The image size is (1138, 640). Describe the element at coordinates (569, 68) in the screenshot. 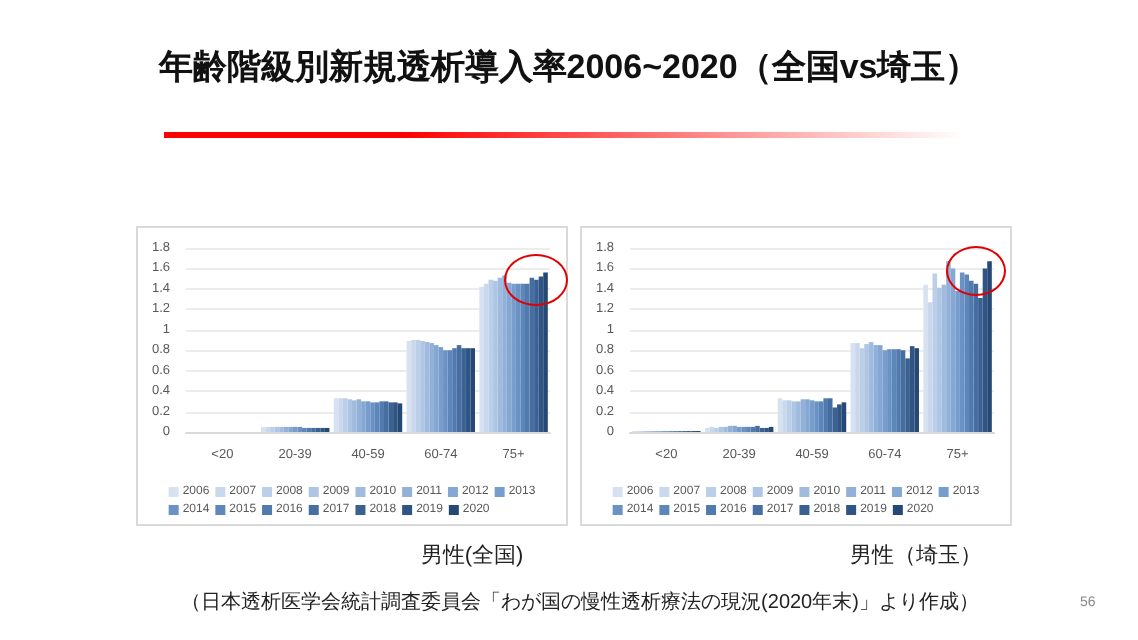

I see `chart-title: 年齢階級別新規透析導入率2006~2020（全国vs埼玉）` at that location.